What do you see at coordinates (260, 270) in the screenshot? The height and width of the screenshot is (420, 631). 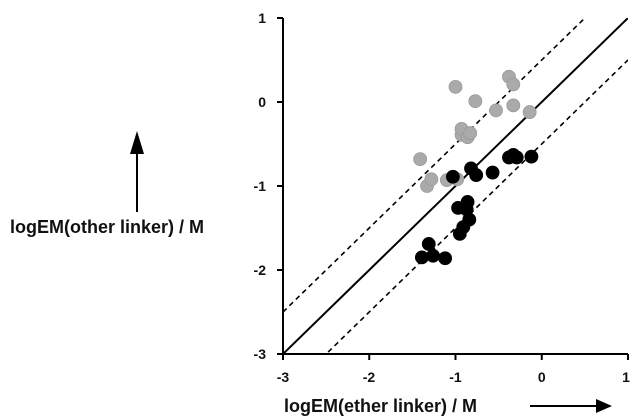 I see `y-tick-label: -2` at bounding box center [260, 270].